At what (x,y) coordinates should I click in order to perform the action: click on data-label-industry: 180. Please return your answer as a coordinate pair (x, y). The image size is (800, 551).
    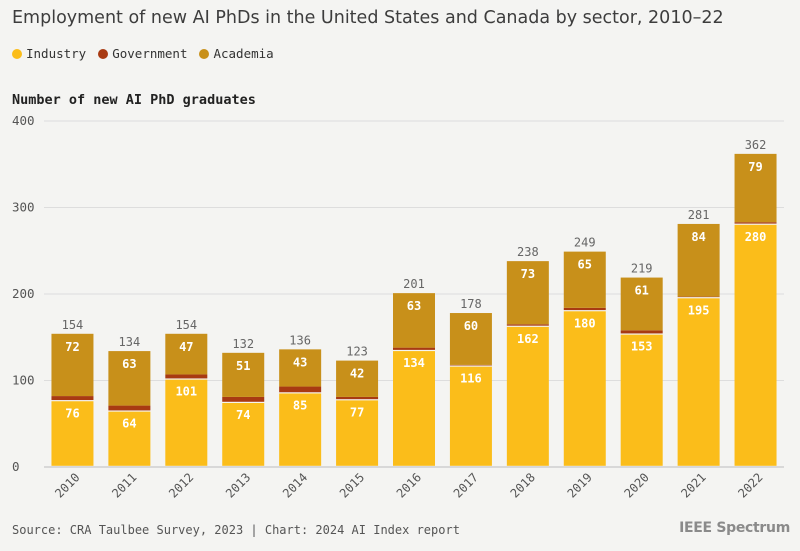
    Looking at the image, I should click on (585, 323).